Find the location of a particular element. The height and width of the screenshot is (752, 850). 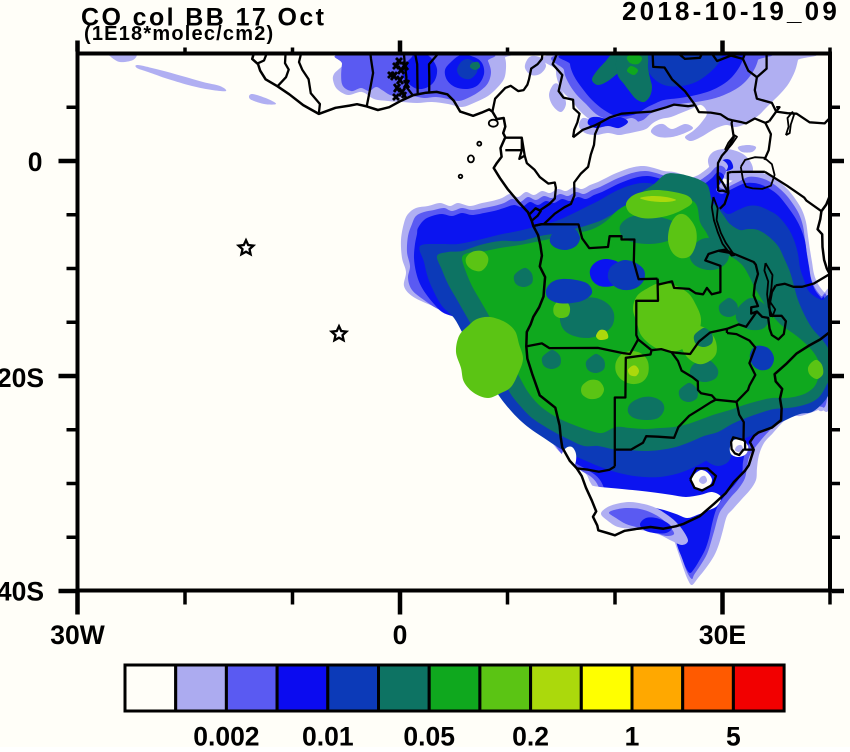

svg-text: 30W is located at coordinates (77, 635).